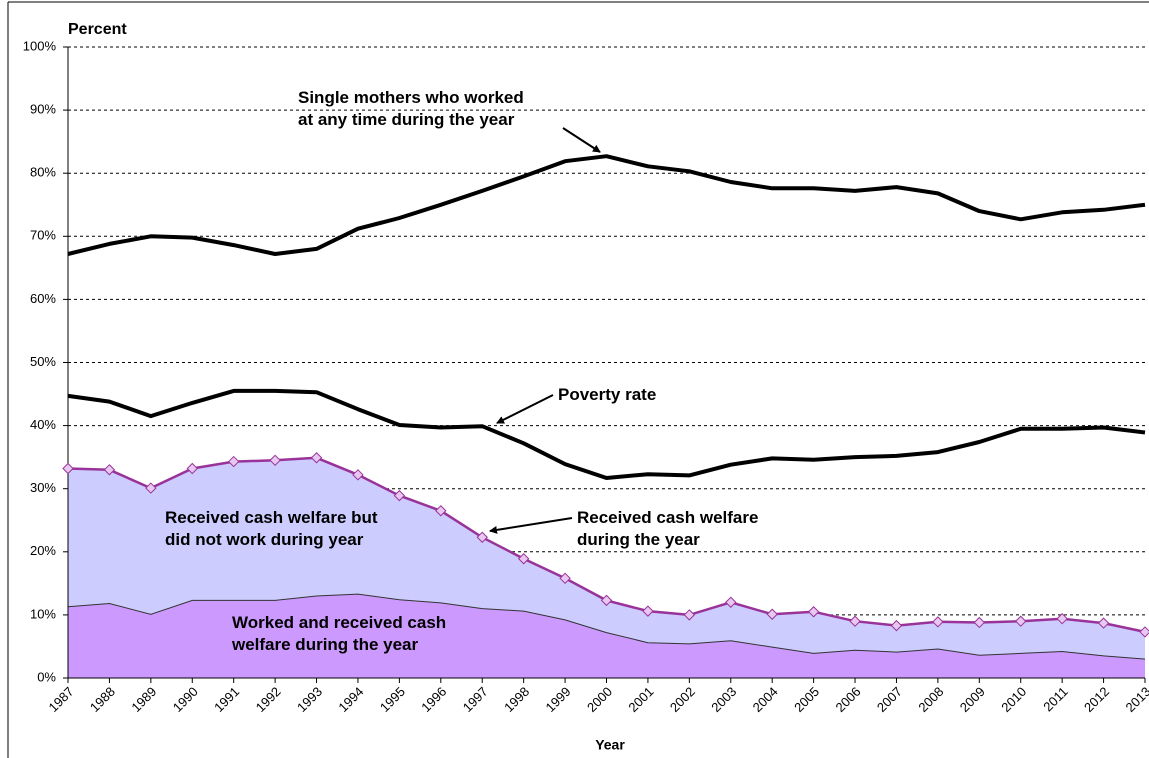  What do you see at coordinates (606, 626) in the screenshot?
I see `area-edge` at bounding box center [606, 626].